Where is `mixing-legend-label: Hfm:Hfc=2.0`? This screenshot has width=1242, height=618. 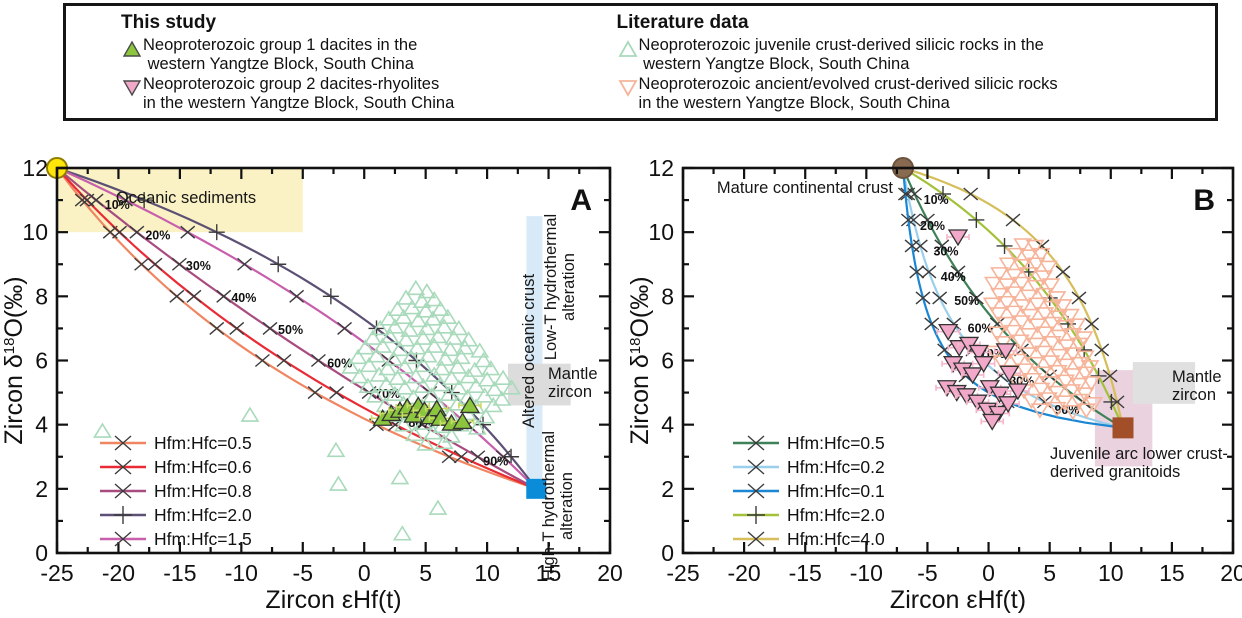 mixing-legend-label: Hfm:Hfc=2.0 is located at coordinates (836, 515).